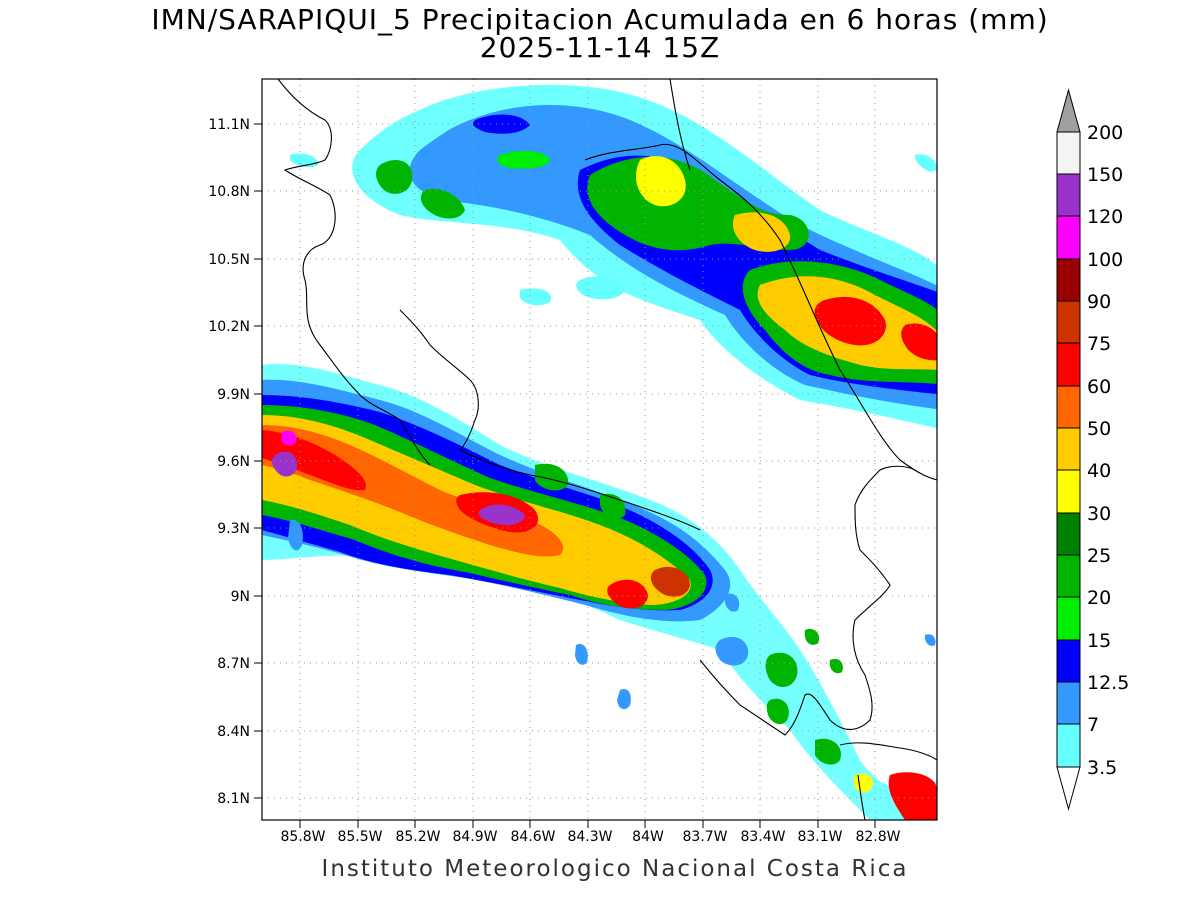 The width and height of the screenshot is (1200, 900). I want to click on colorbar-label: 120, so click(1105, 217).